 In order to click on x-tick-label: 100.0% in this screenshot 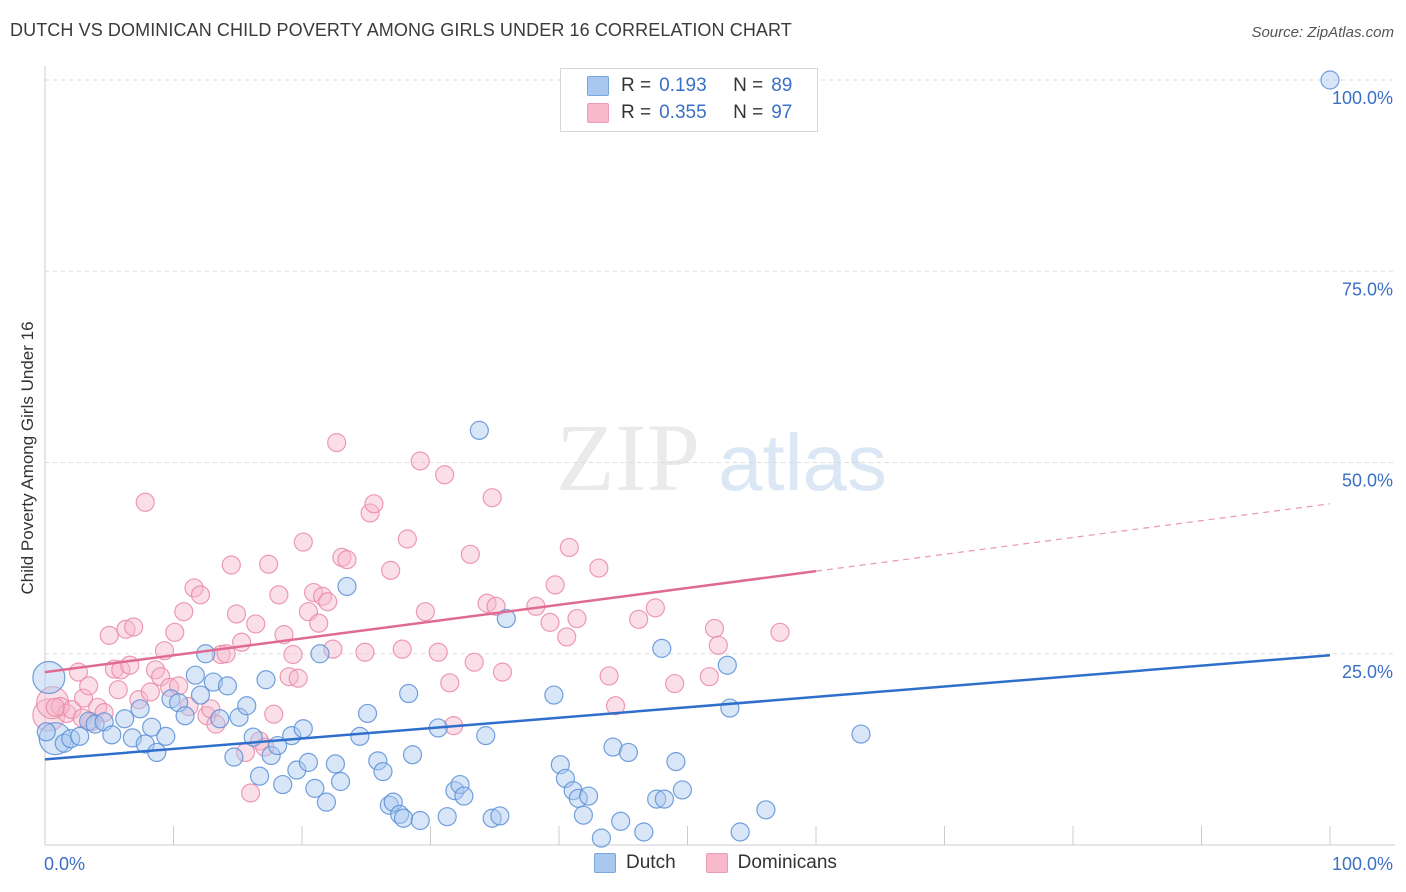, I will do `click(1362, 864)`.